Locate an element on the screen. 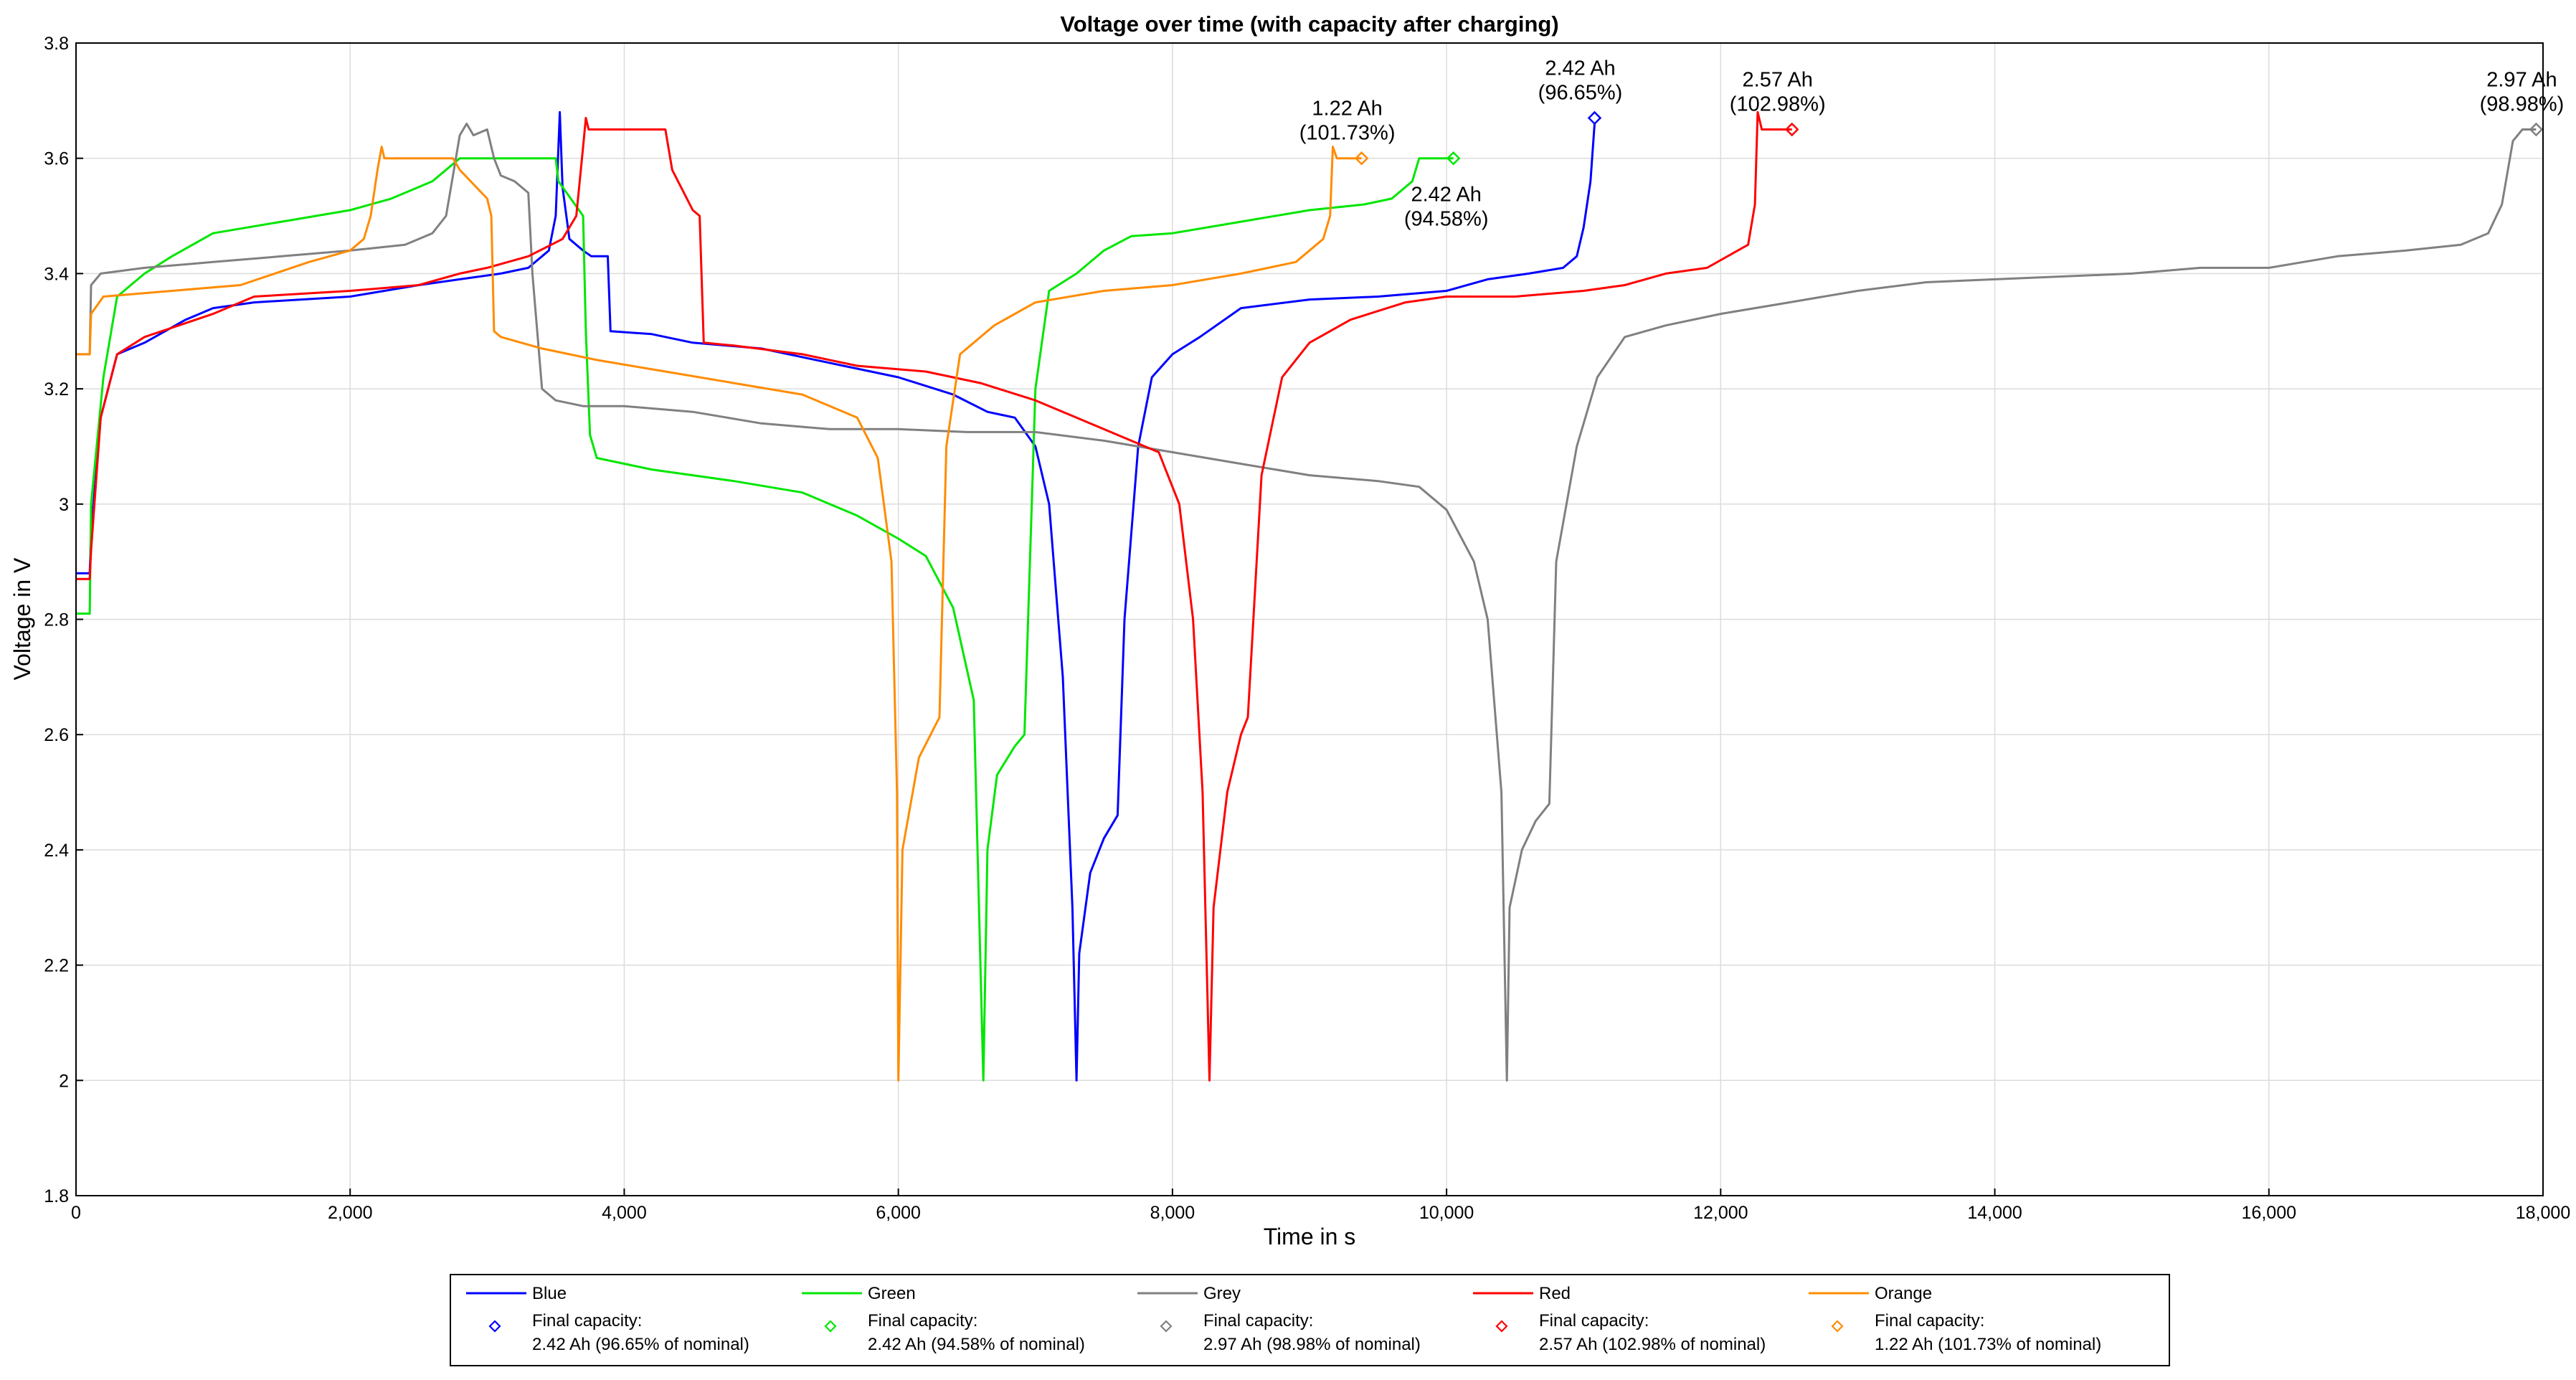 The width and height of the screenshot is (2576, 1380). y-tick-label: 3 is located at coordinates (64, 505).